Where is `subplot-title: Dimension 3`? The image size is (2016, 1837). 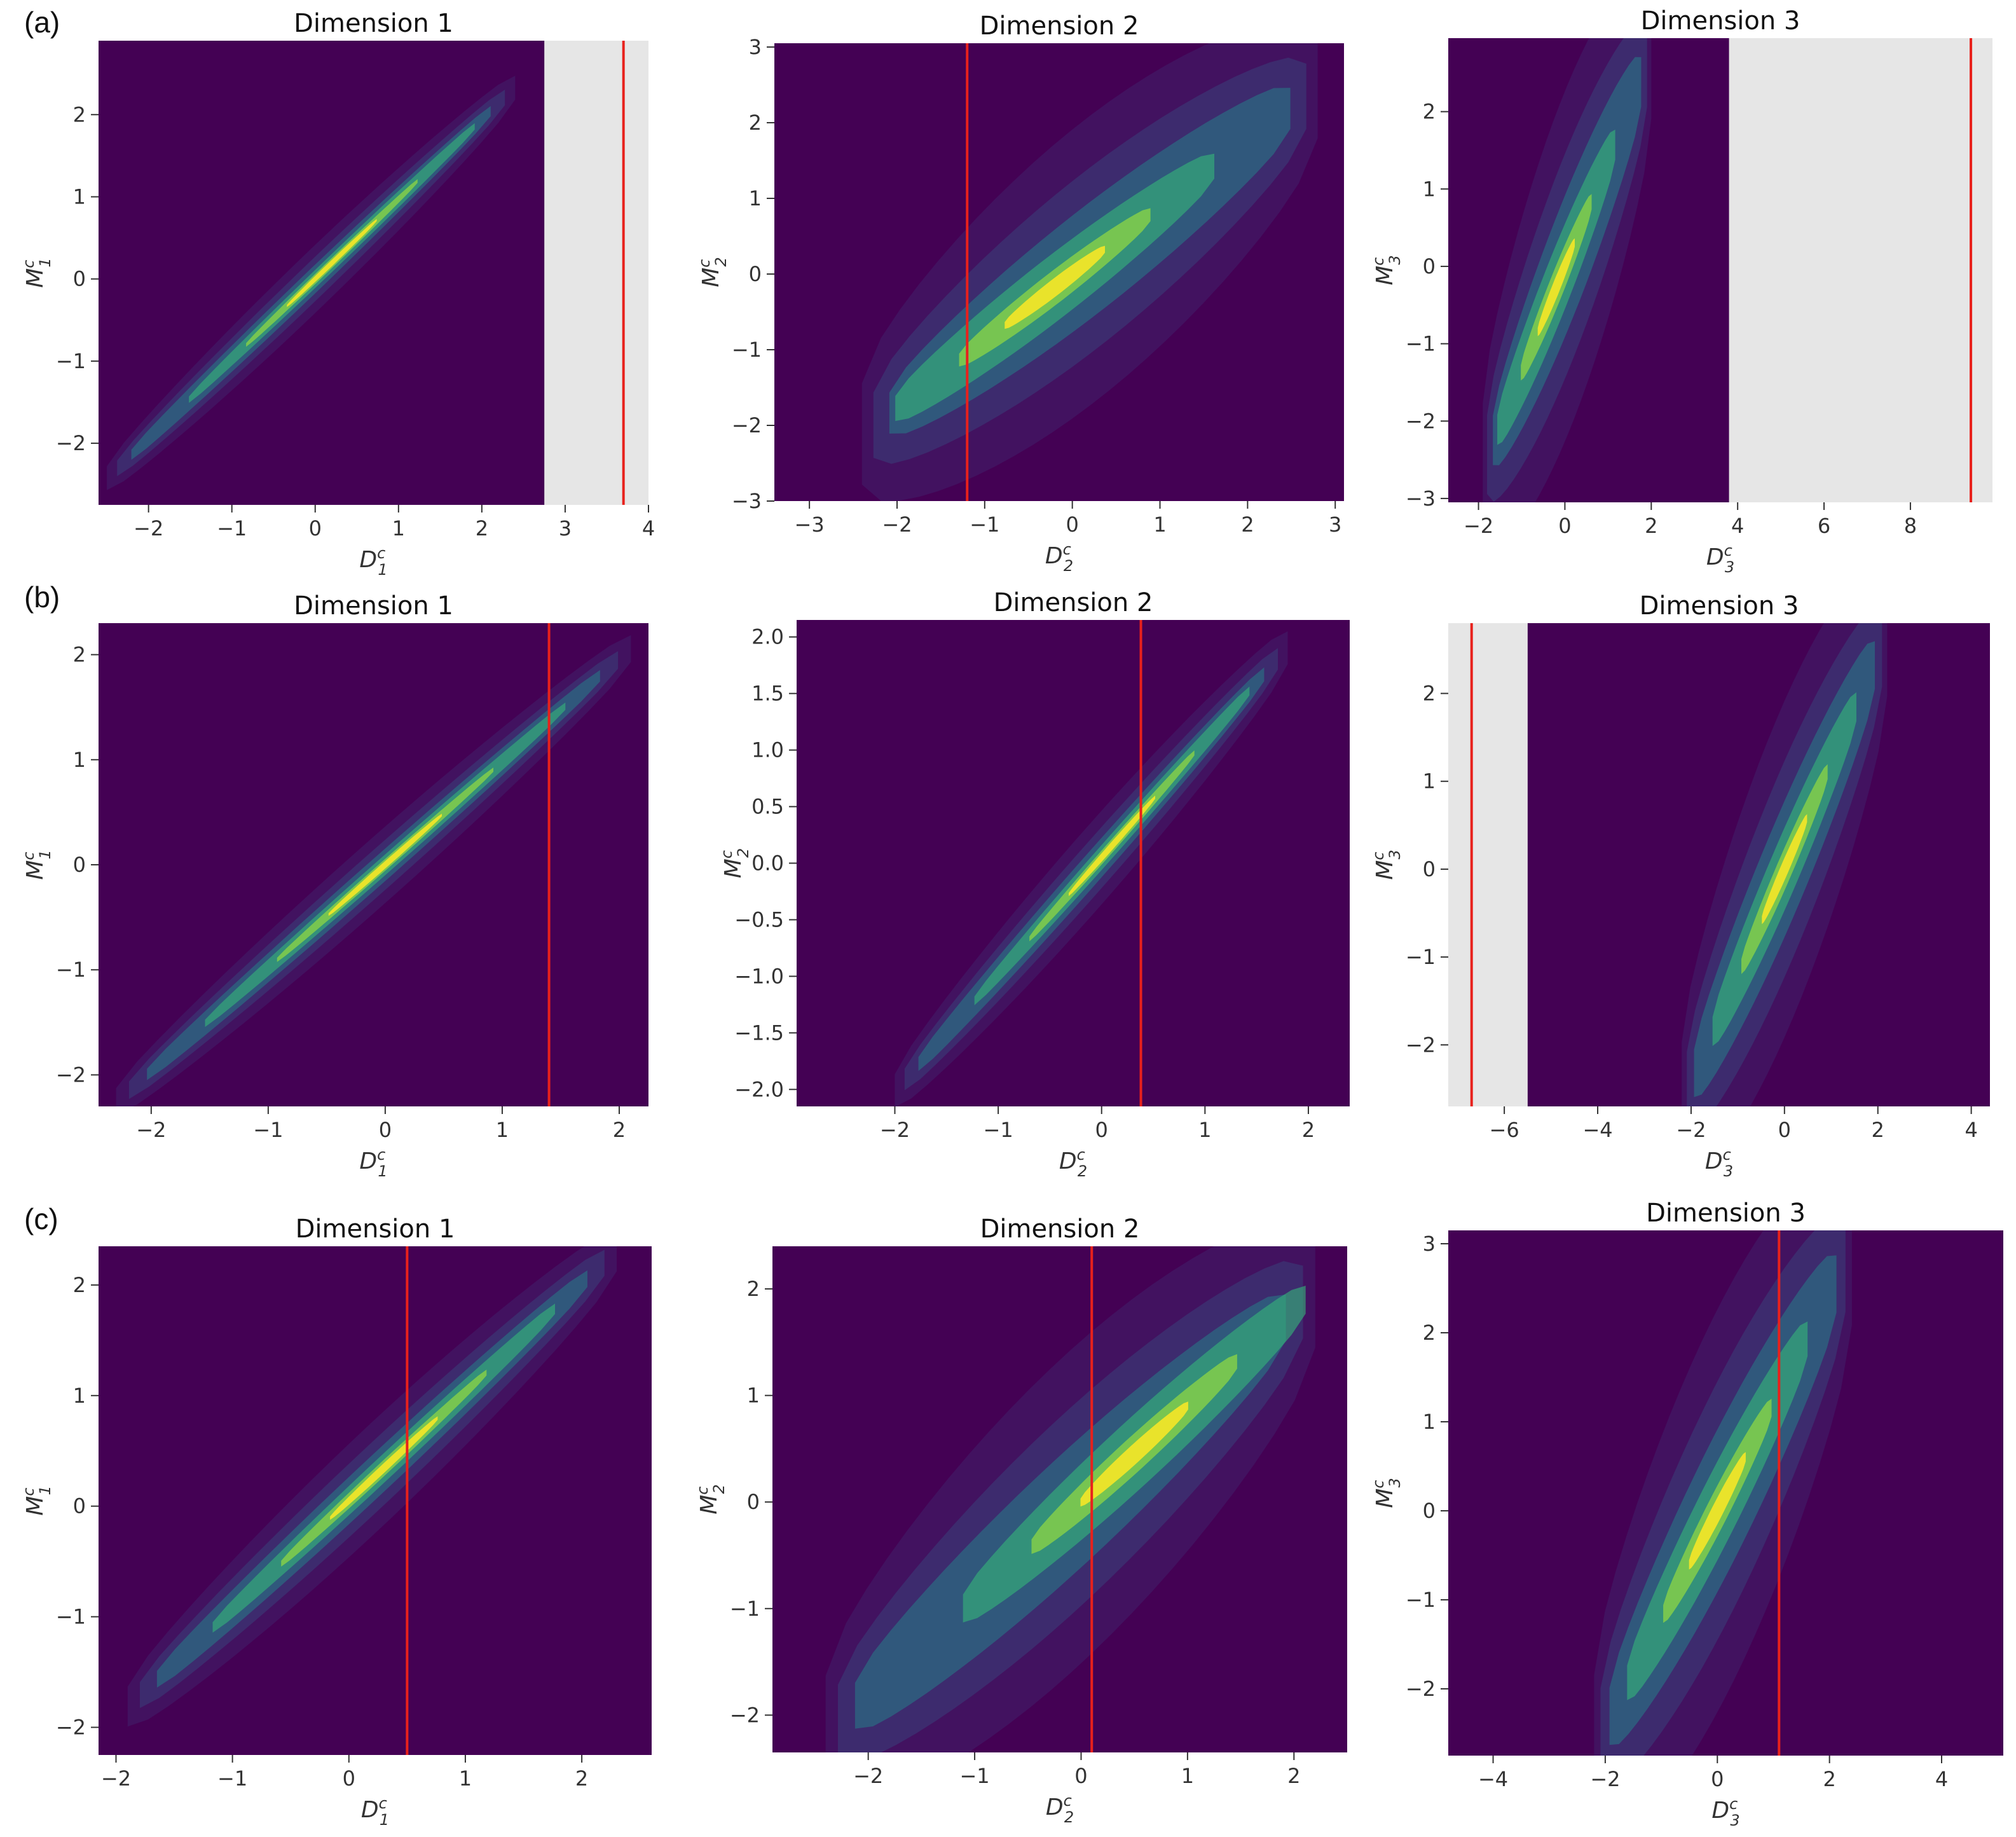 subplot-title: Dimension 3 is located at coordinates (1720, 606).